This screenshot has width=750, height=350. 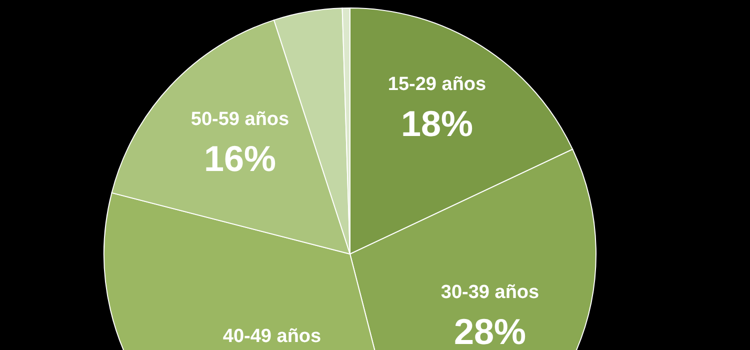 What do you see at coordinates (437, 84) in the screenshot?
I see `slice-label: 15-29 años` at bounding box center [437, 84].